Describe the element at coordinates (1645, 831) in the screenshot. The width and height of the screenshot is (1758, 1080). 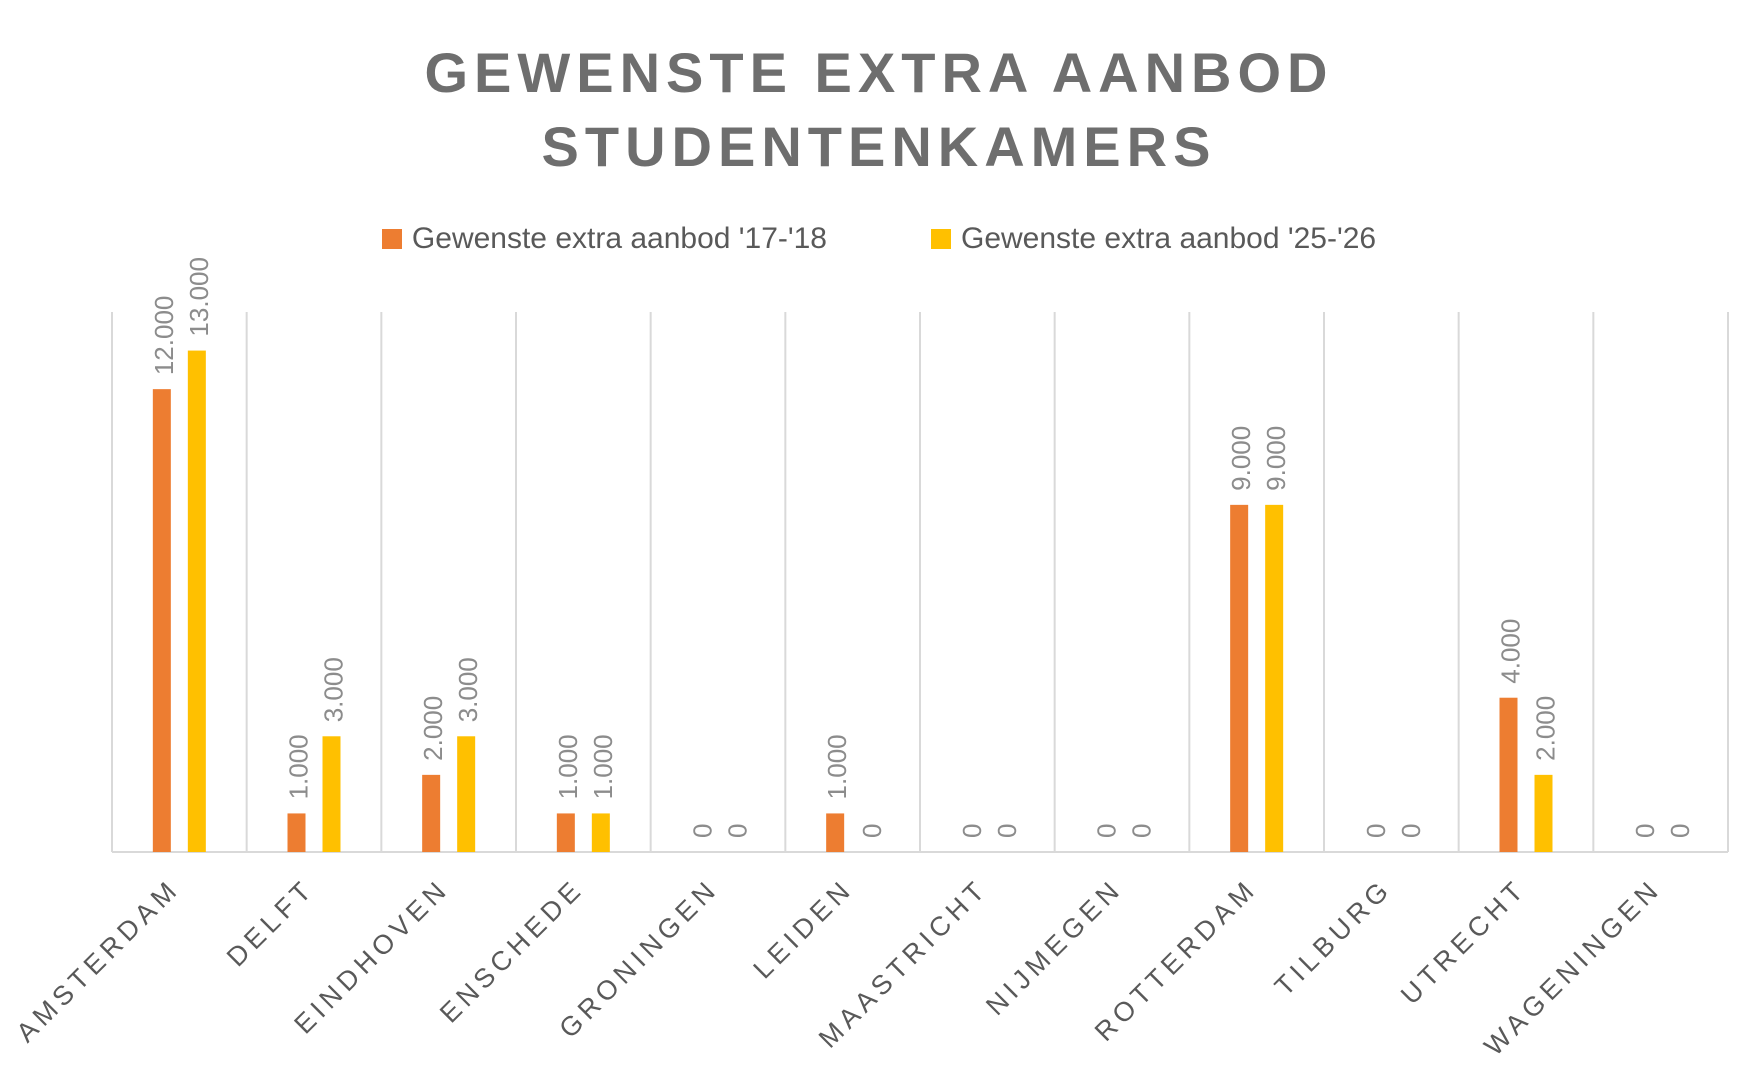
I see `data-label-wageningen-series-1: 0` at that location.